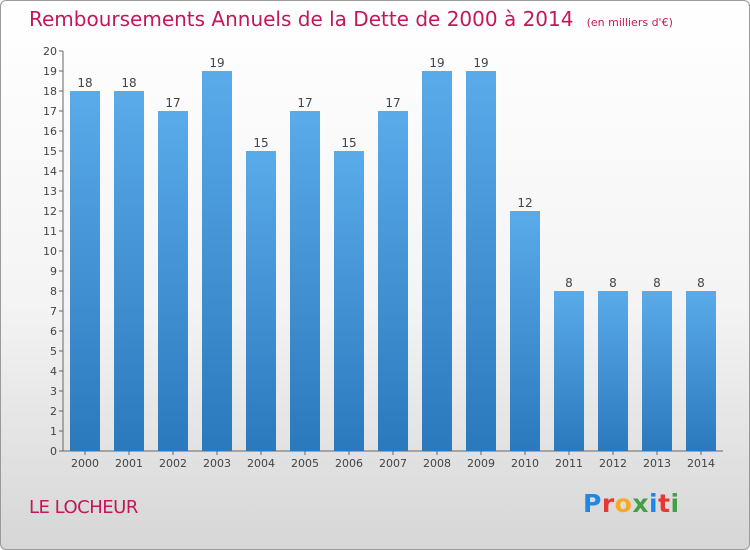 The width and height of the screenshot is (750, 550). What do you see at coordinates (629, 22) in the screenshot?
I see `chart-subtitle: (en milliers d'€)` at bounding box center [629, 22].